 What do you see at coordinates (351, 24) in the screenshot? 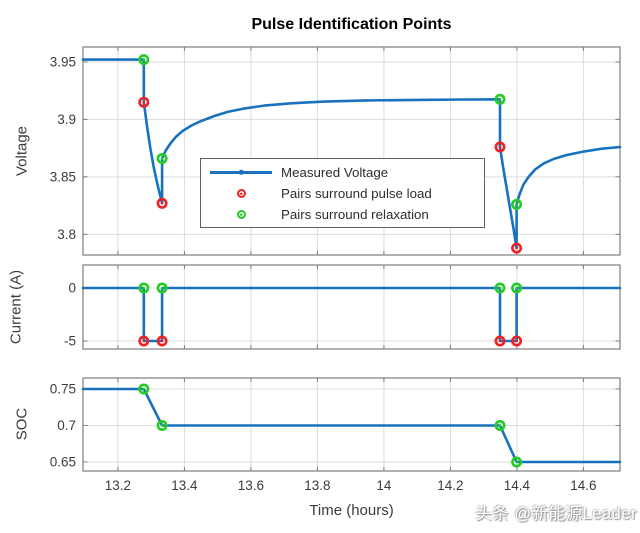
I see `chart-title: Pulse Identification Points` at bounding box center [351, 24].